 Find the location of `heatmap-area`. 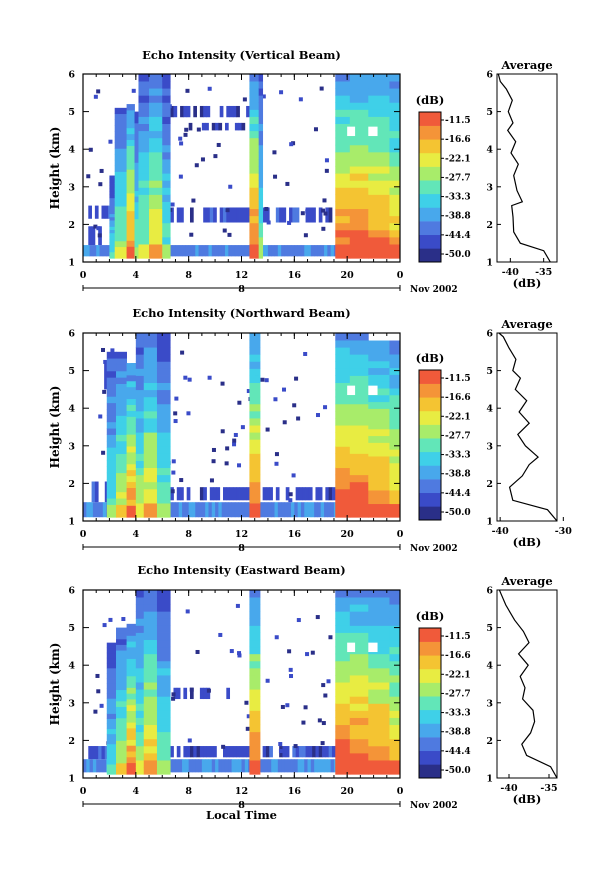

heatmap-area is located at coordinates (241, 425).